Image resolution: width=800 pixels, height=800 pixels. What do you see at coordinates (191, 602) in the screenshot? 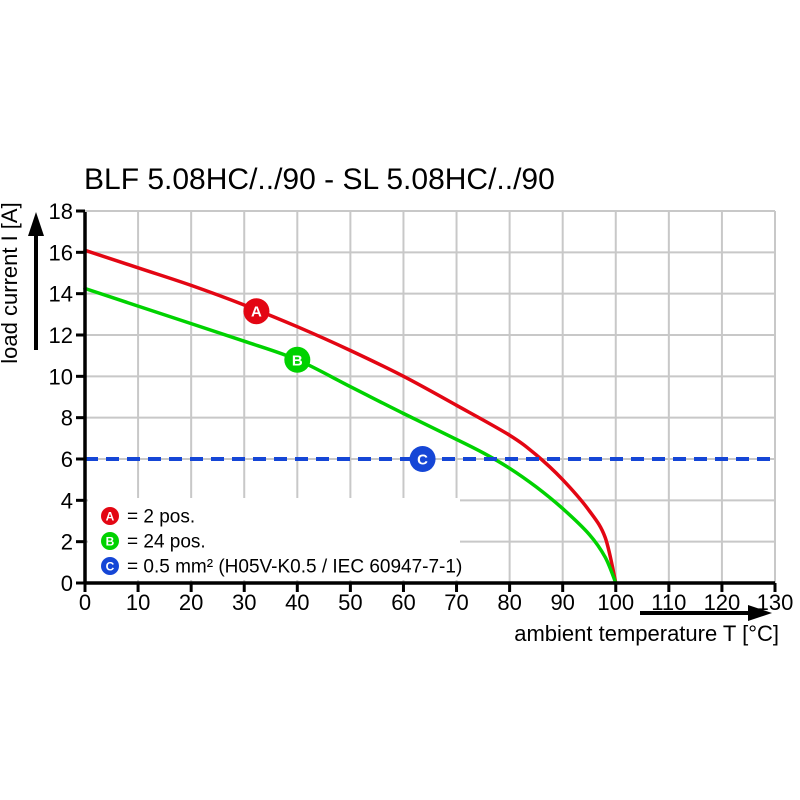
I see `x-tick-label: 20` at bounding box center [191, 602].